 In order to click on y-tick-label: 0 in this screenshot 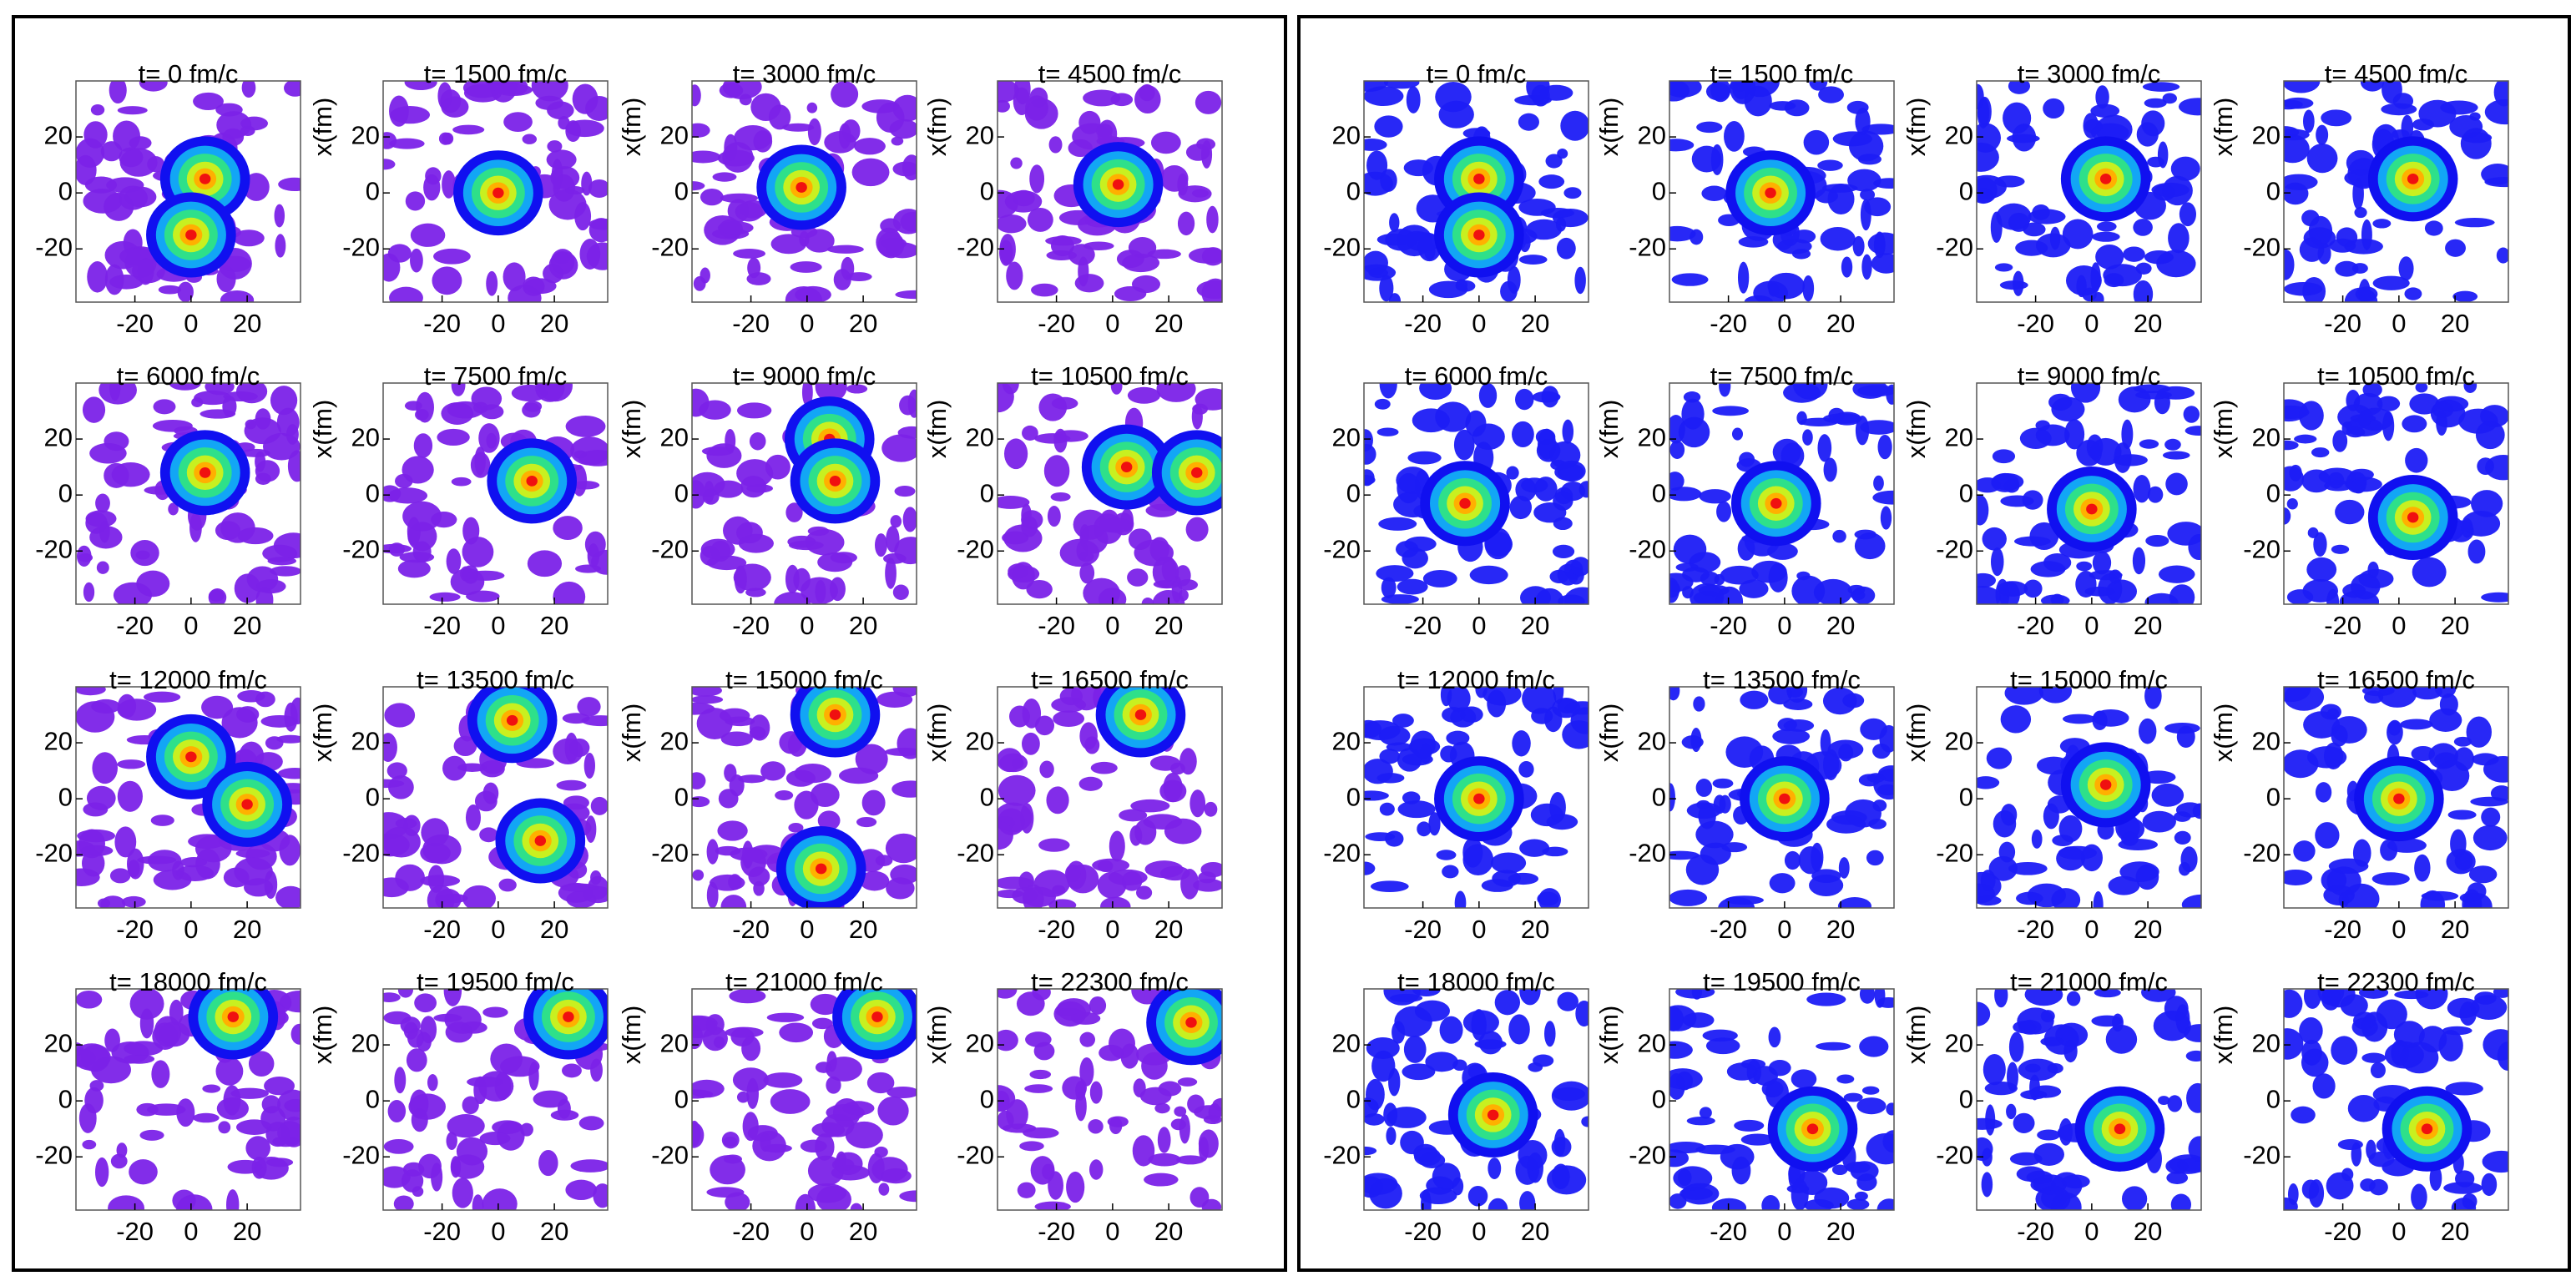, I will do `click(65, 190)`.